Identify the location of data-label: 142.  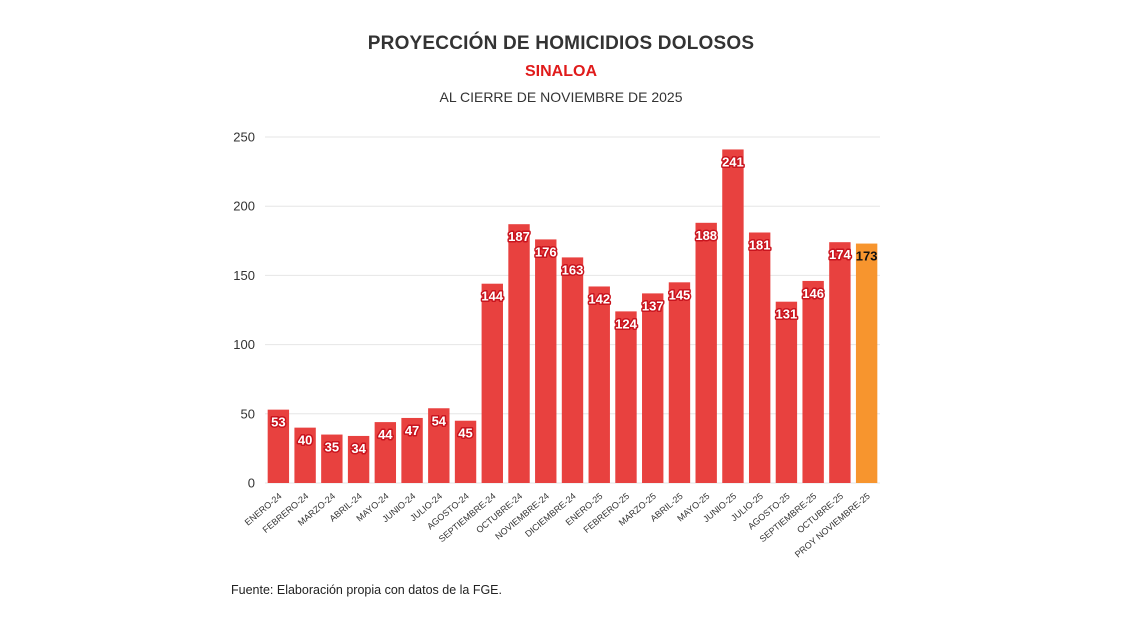
(599, 298).